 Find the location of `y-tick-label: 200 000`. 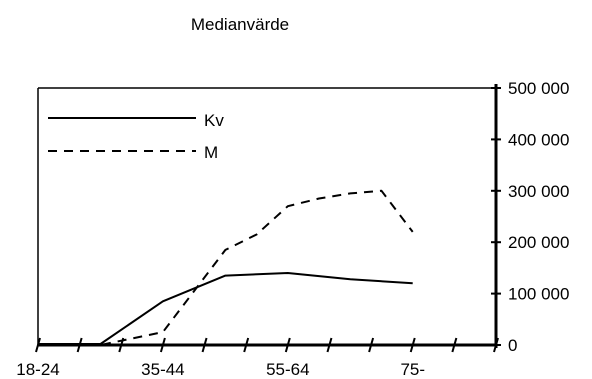

y-tick-label: 200 000 is located at coordinates (538, 242).